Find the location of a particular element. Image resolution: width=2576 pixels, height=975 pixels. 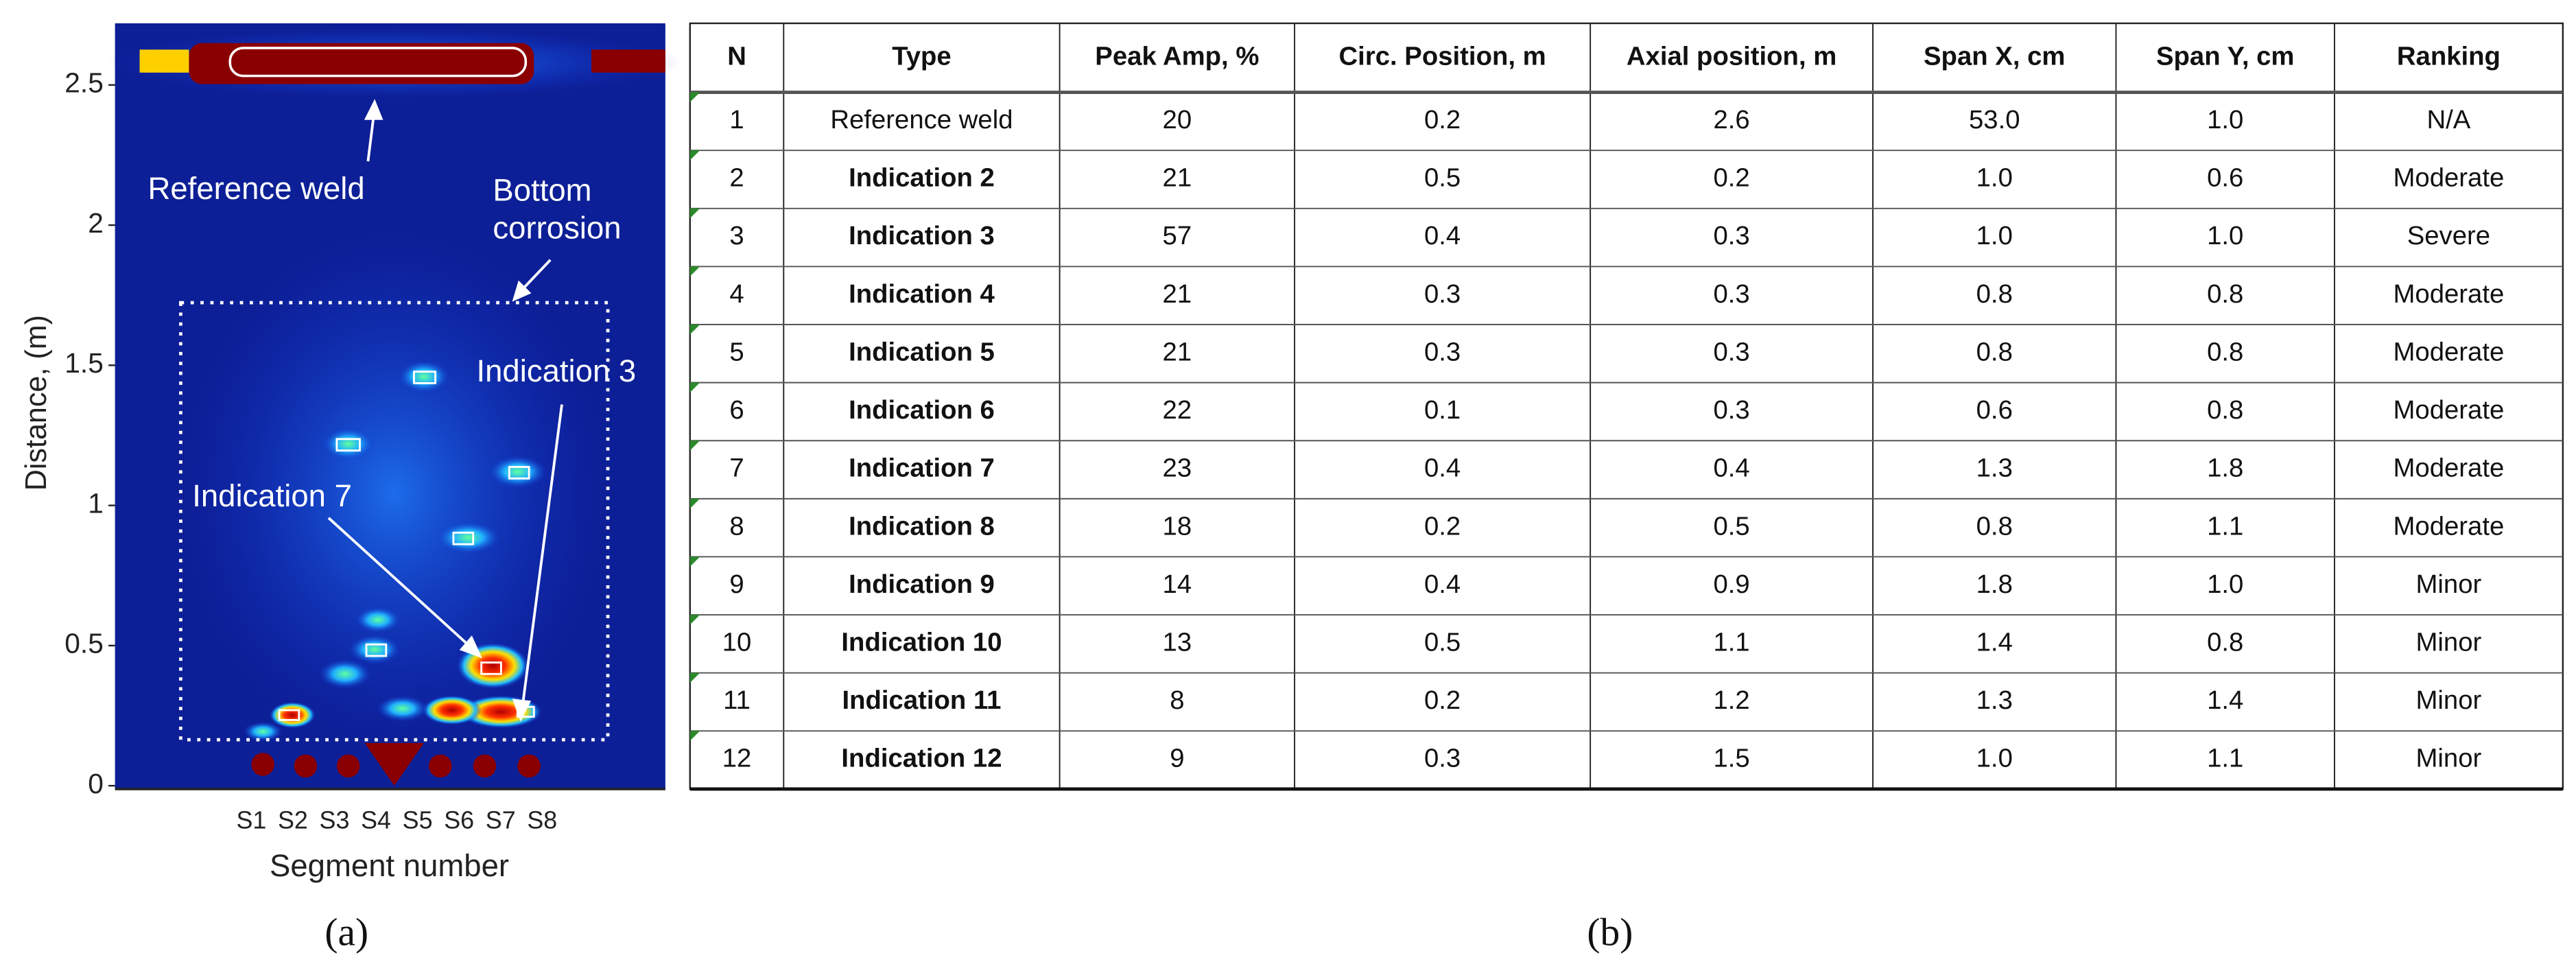

table-cell: 2.6 is located at coordinates (1731, 119).